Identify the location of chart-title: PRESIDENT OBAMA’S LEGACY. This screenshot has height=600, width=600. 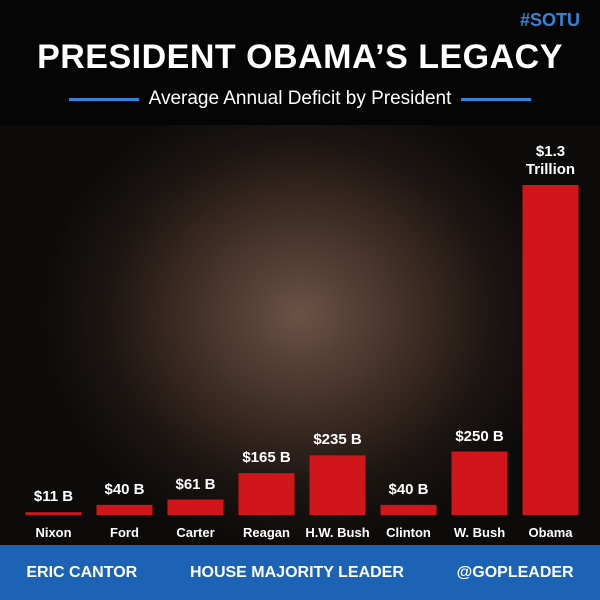
(300, 57).